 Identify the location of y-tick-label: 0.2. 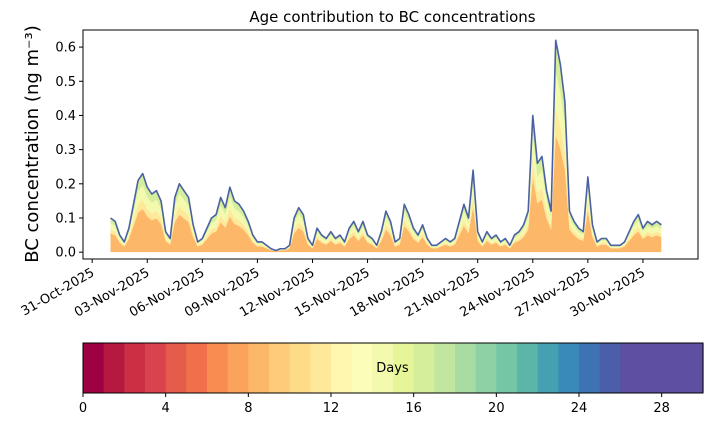
(65, 184).